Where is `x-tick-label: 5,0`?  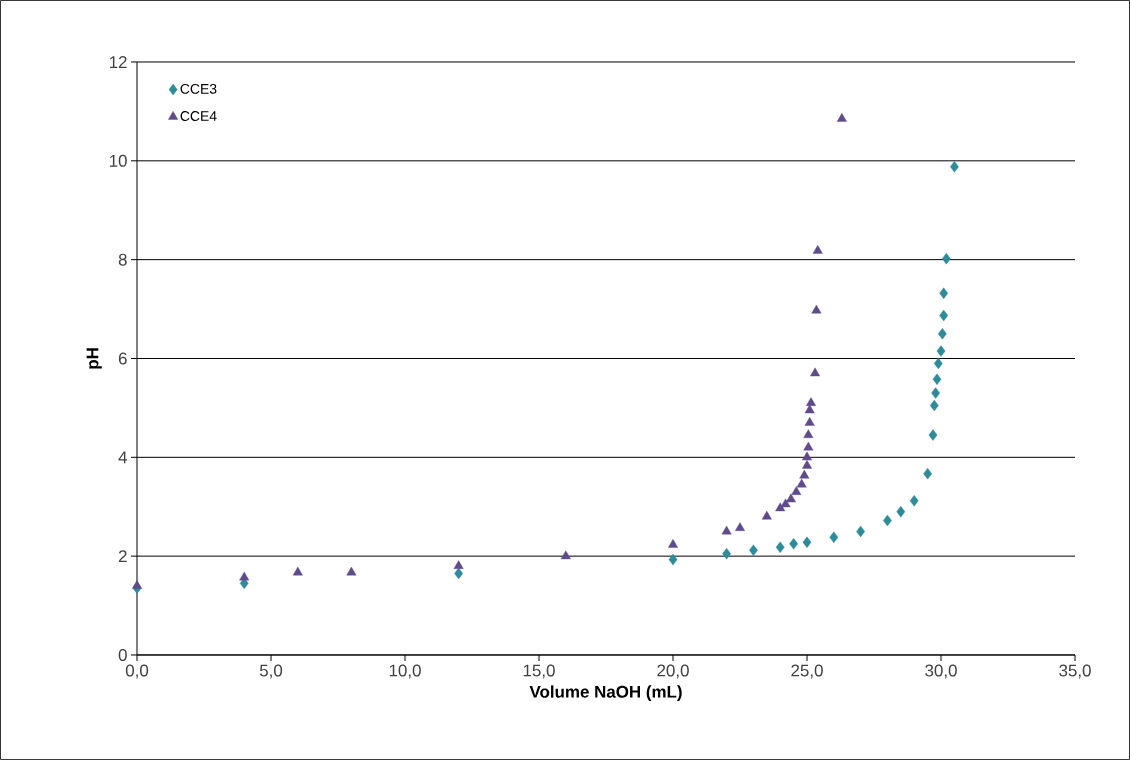 x-tick-label: 5,0 is located at coordinates (271, 671).